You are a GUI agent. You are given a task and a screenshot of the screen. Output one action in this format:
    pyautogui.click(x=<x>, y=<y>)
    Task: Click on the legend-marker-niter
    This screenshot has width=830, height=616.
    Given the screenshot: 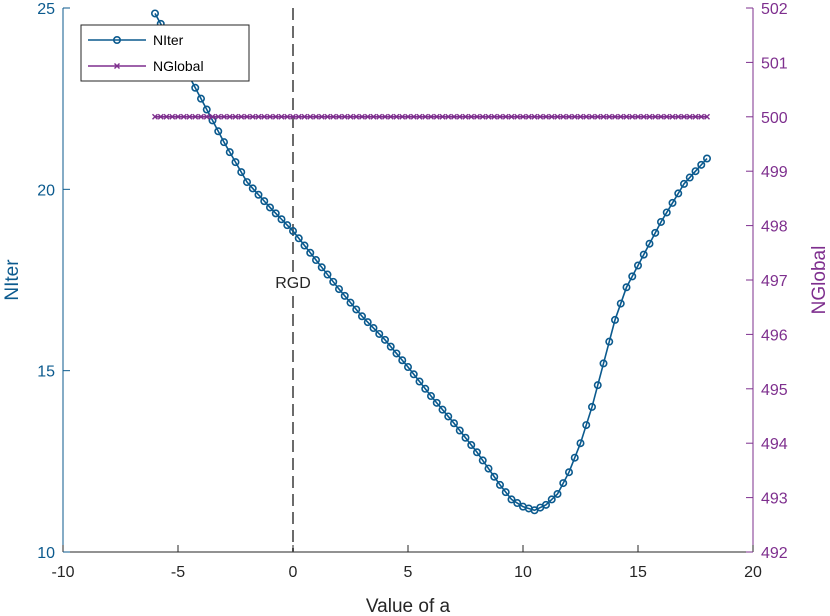 What is the action you would take?
    pyautogui.click(x=117, y=39)
    